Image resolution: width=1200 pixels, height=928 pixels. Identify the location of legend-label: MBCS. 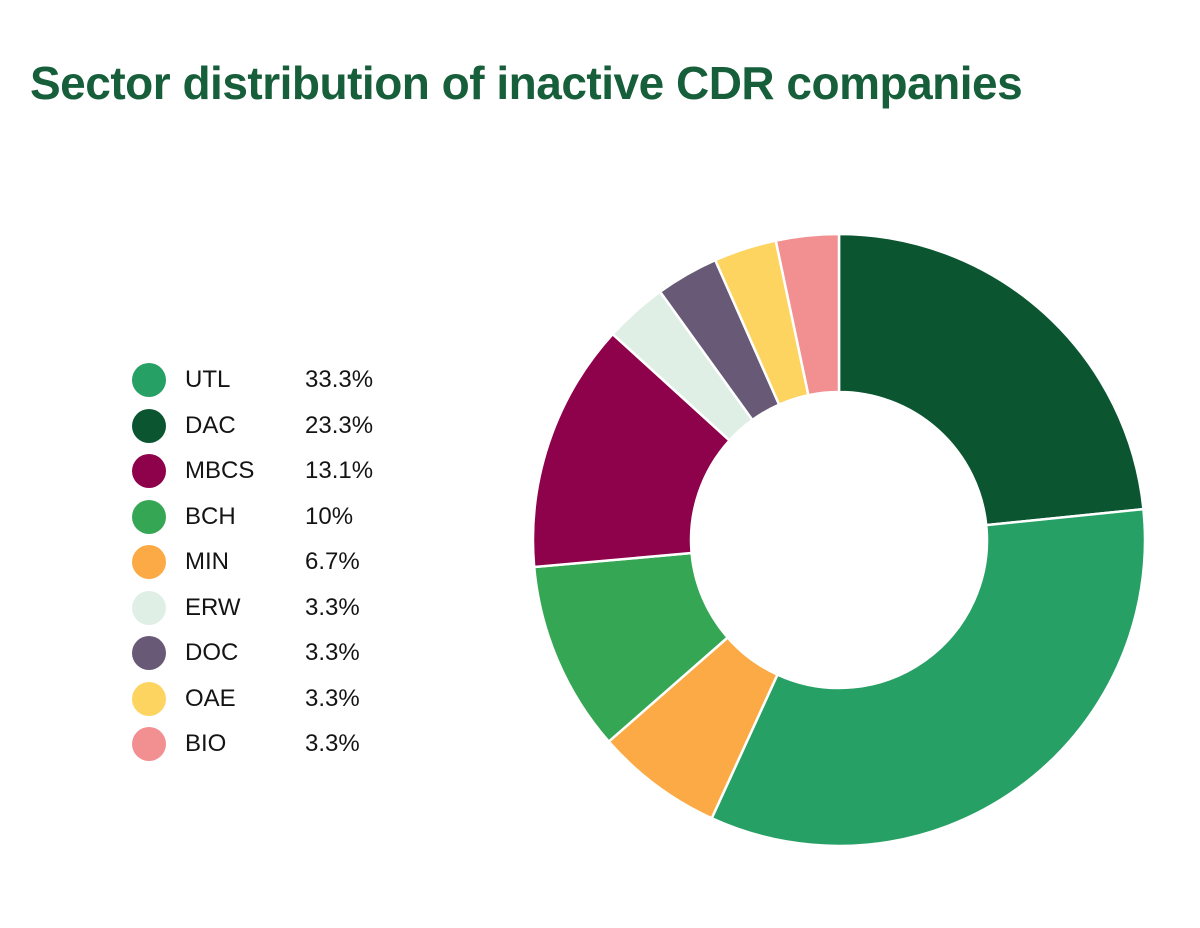
(220, 470).